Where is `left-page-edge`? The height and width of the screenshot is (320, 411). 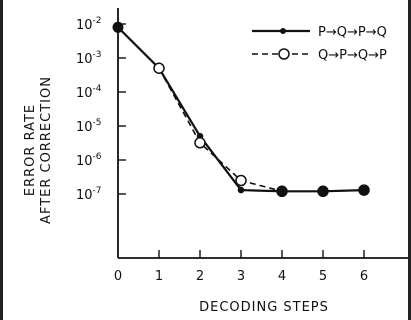 left-page-edge is located at coordinates (1, 160).